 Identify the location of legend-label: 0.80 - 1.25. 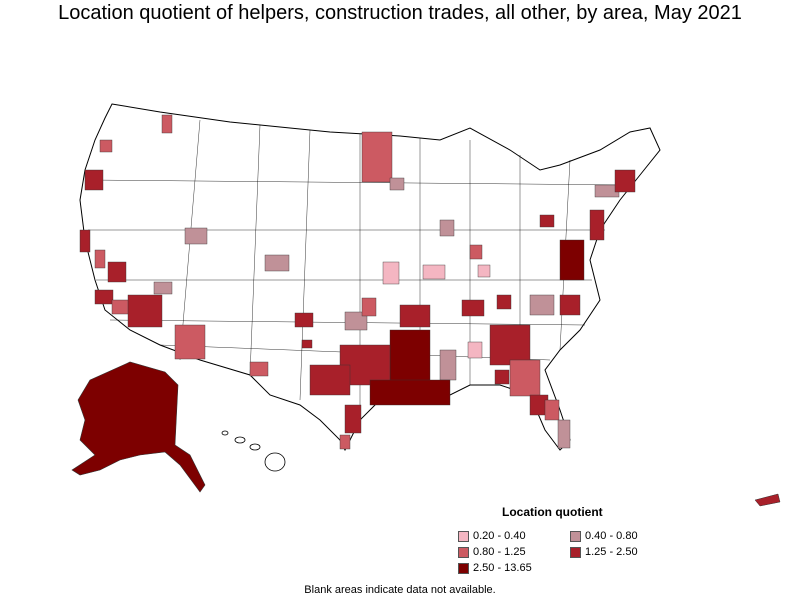
(499, 552).